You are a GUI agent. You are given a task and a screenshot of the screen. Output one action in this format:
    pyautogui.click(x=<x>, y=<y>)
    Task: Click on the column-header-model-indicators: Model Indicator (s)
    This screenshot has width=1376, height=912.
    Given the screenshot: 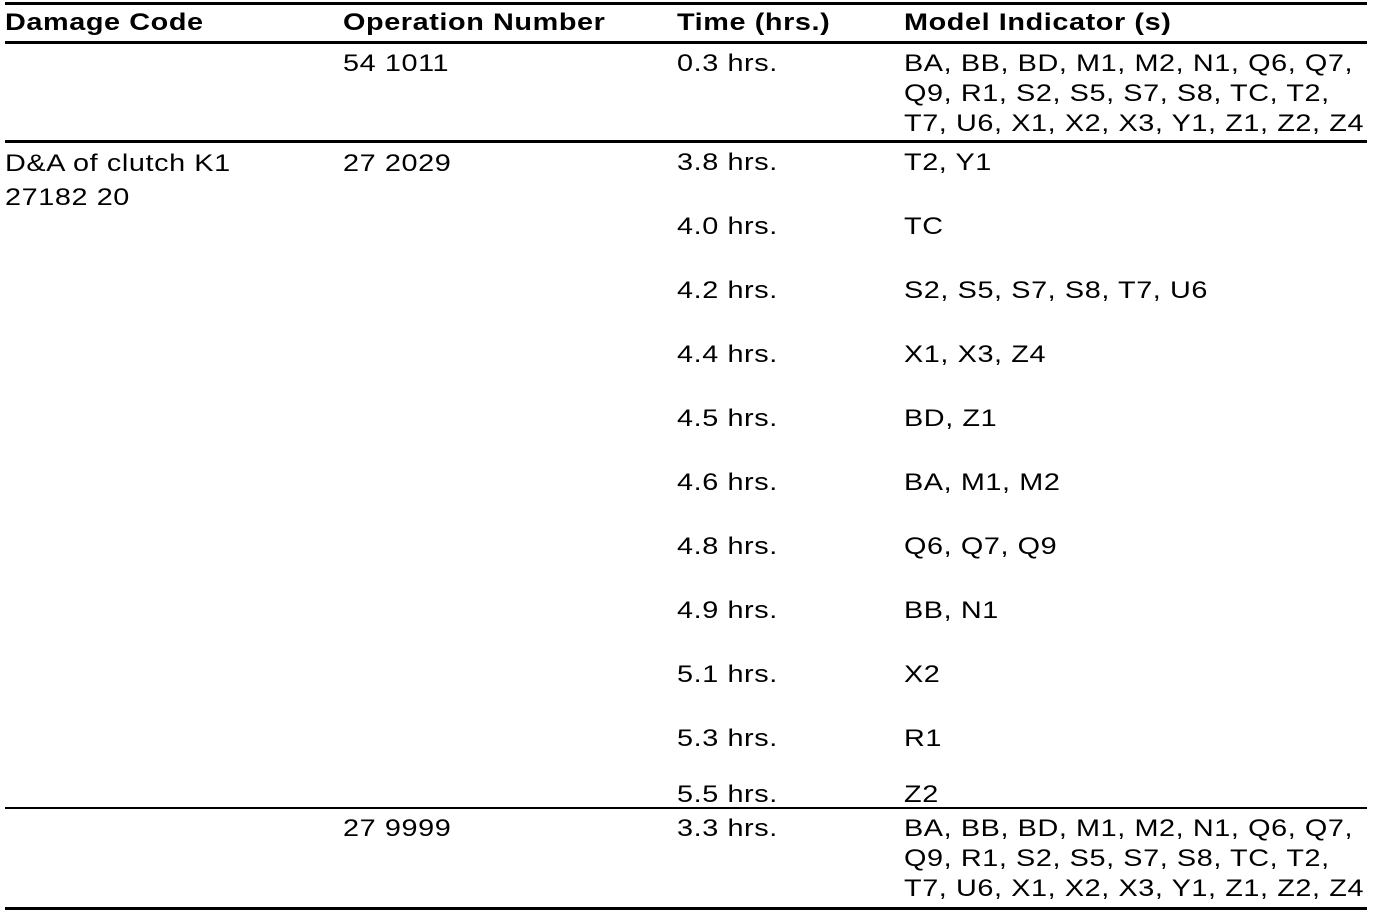 What is the action you would take?
    pyautogui.click(x=1135, y=23)
    